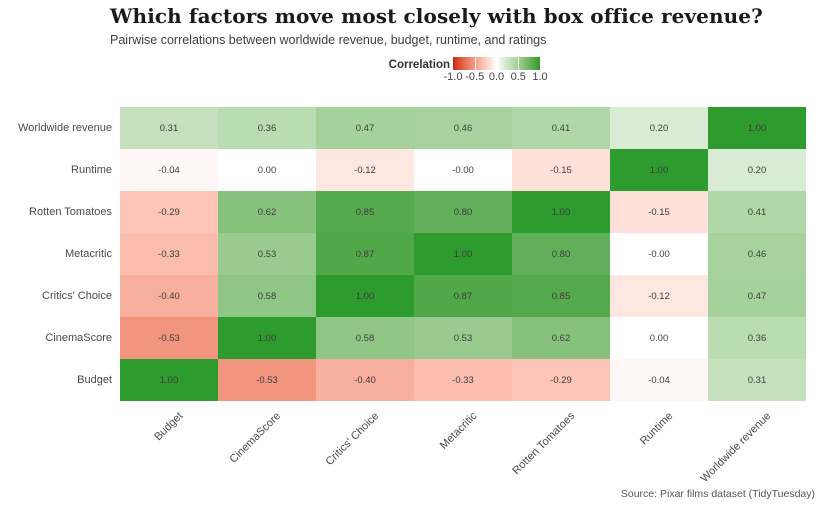 The width and height of the screenshot is (821, 508). I want to click on cell-value: 0.31, so click(757, 380).